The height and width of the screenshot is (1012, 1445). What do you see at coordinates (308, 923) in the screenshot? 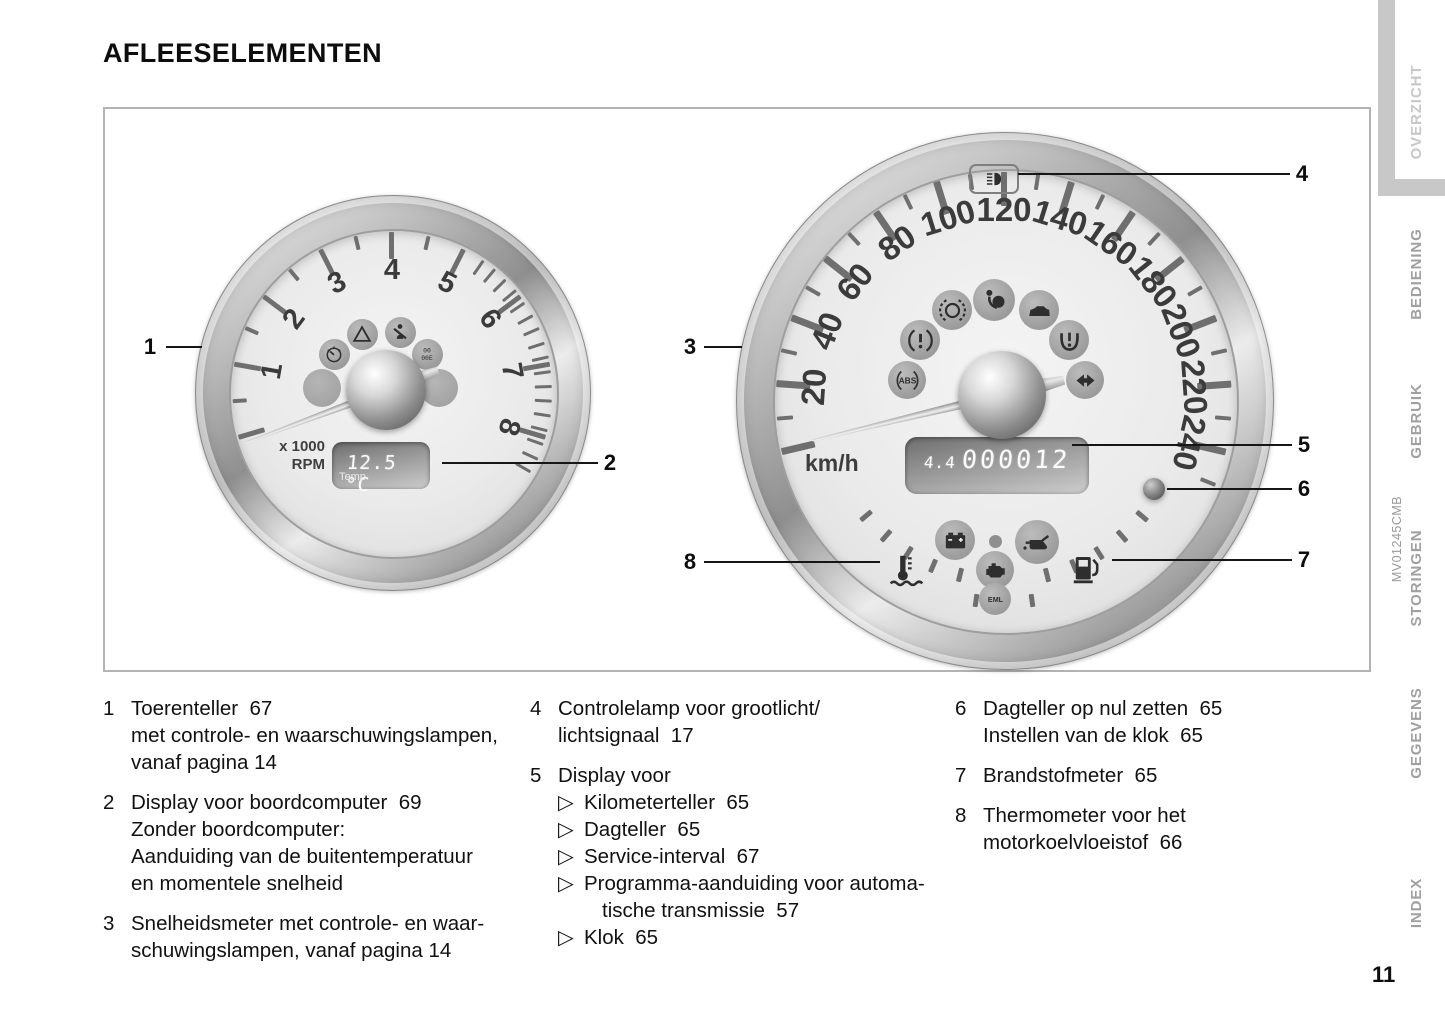
I see `legend-text-line: Snelheidsmeter met controle- en waar-` at bounding box center [308, 923].